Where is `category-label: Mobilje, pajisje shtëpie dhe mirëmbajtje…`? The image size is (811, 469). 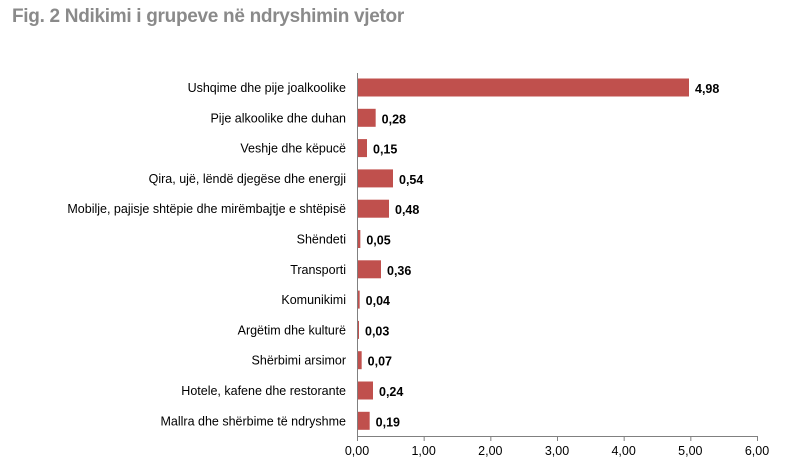
category-label: Mobilje, pajisje shtëpie dhe mirëmbajtje… is located at coordinates (206, 209).